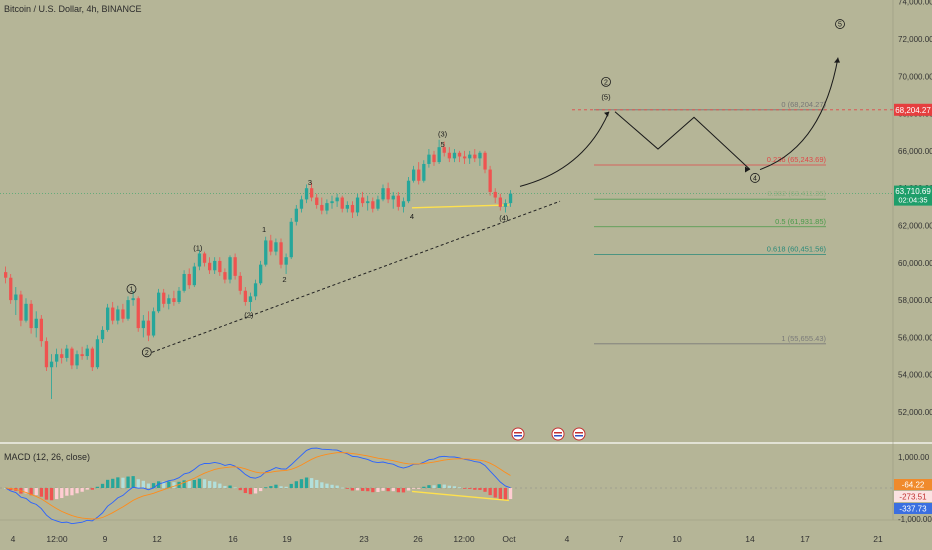 The image size is (932, 550). Describe the element at coordinates (310, 182) in the screenshot. I see `wave-label: 3` at that location.